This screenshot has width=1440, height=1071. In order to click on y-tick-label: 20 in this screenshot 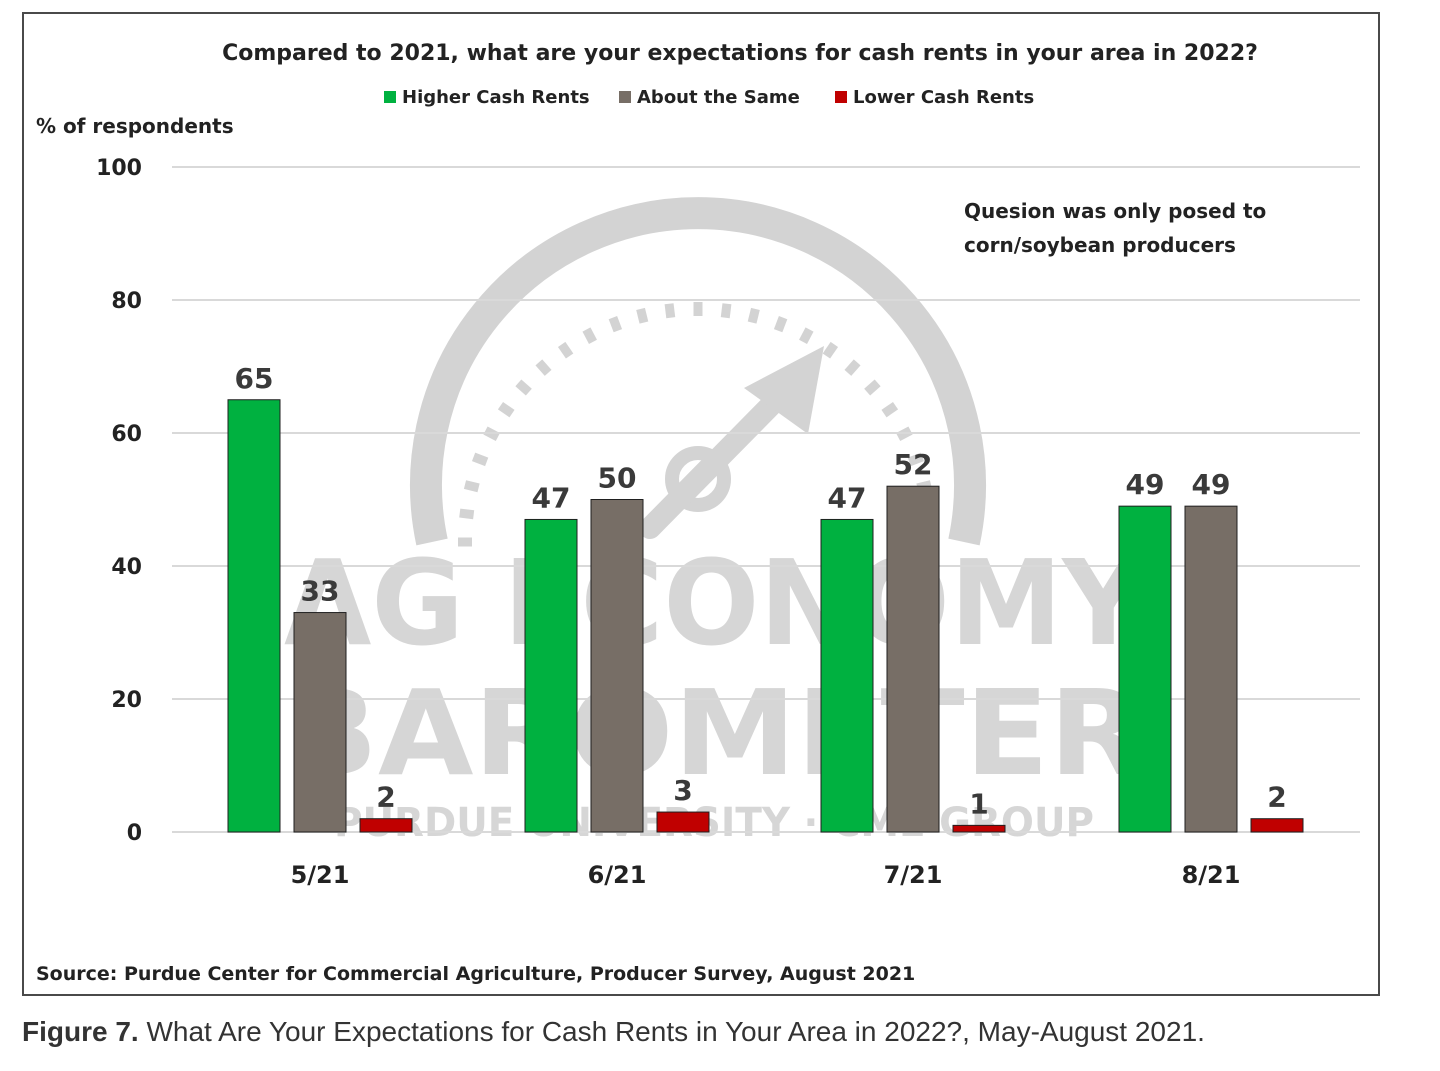, I will do `click(126, 700)`.